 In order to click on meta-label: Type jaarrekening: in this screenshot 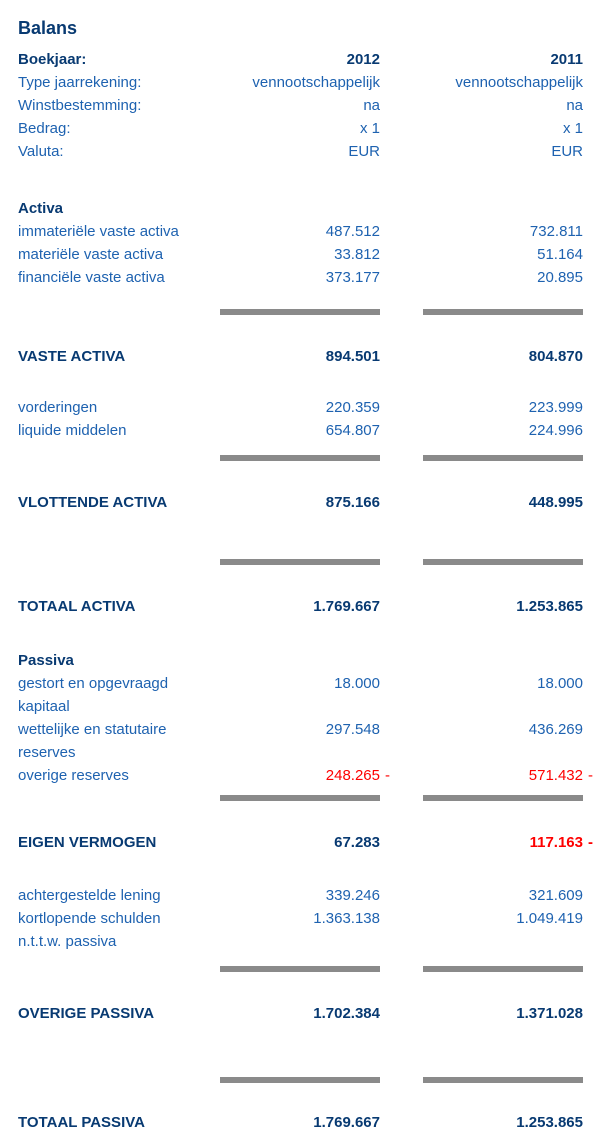, I will do `click(80, 82)`.